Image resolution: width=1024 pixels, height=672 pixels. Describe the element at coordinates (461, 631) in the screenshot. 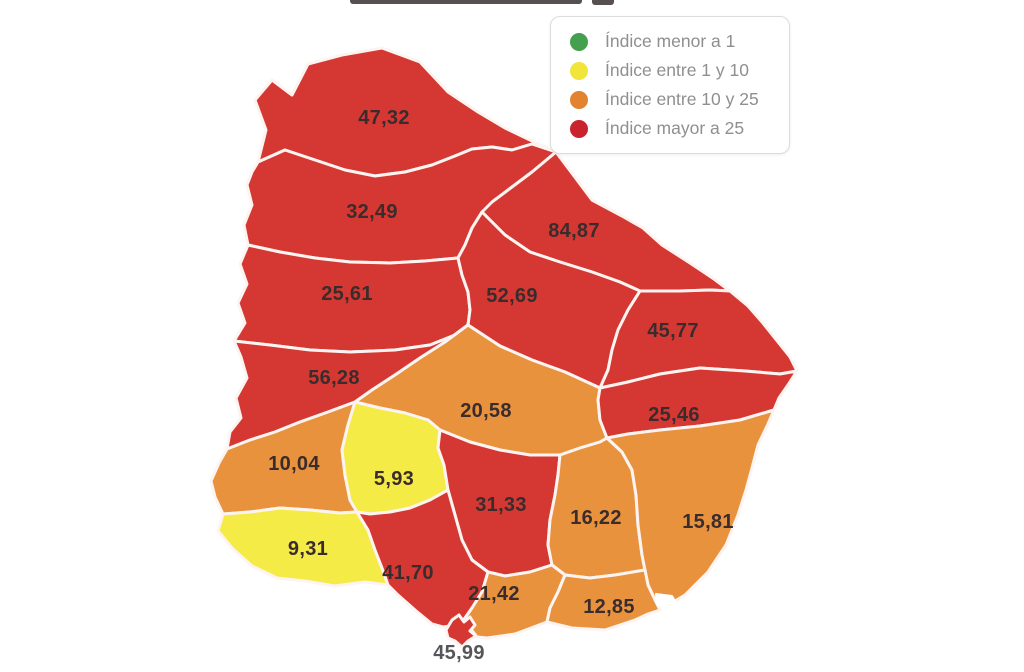

I see `map-region-45,99` at that location.